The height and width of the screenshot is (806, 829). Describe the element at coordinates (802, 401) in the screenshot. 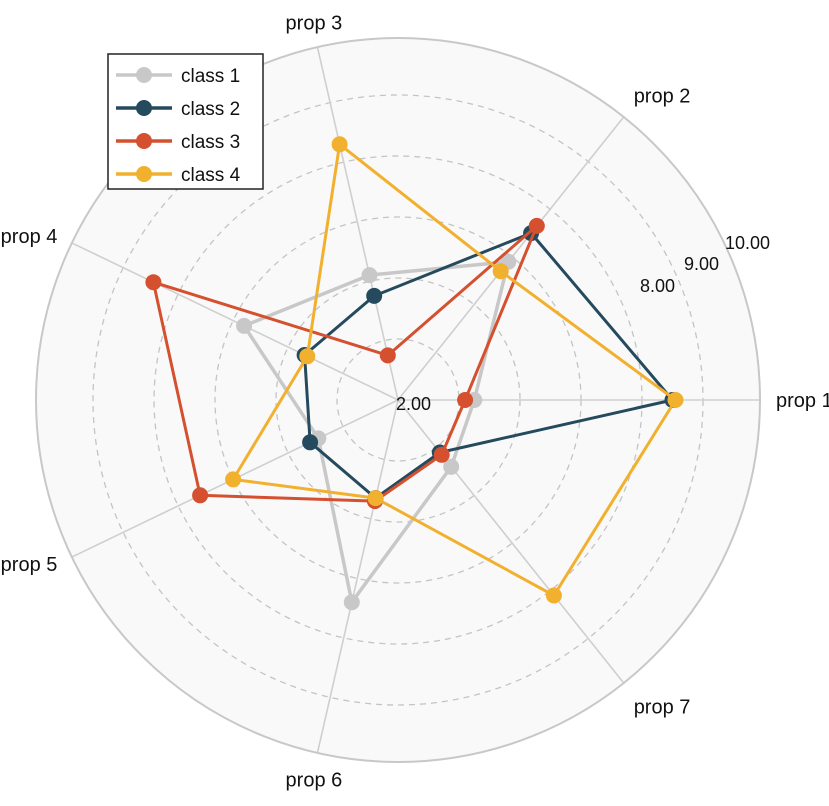

I see `axis-label: prop 1` at that location.